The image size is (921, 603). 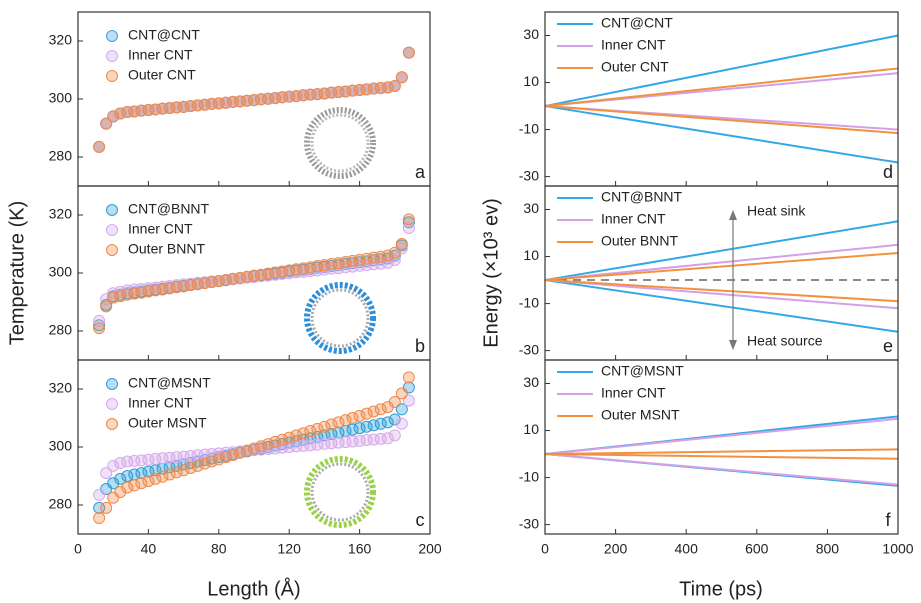 What do you see at coordinates (721, 589) in the screenshot?
I see `x-axis-title: Time (ps)` at bounding box center [721, 589].